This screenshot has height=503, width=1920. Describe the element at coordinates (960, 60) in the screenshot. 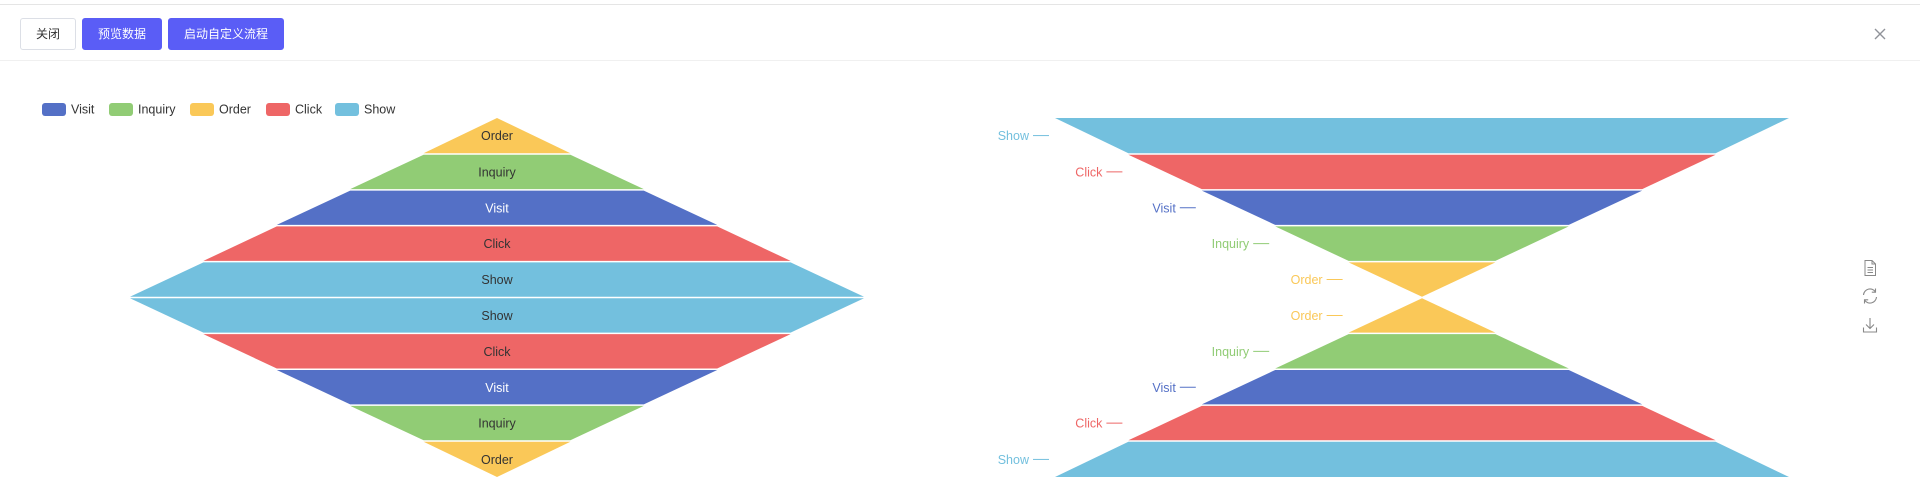

I see `header-divider` at that location.